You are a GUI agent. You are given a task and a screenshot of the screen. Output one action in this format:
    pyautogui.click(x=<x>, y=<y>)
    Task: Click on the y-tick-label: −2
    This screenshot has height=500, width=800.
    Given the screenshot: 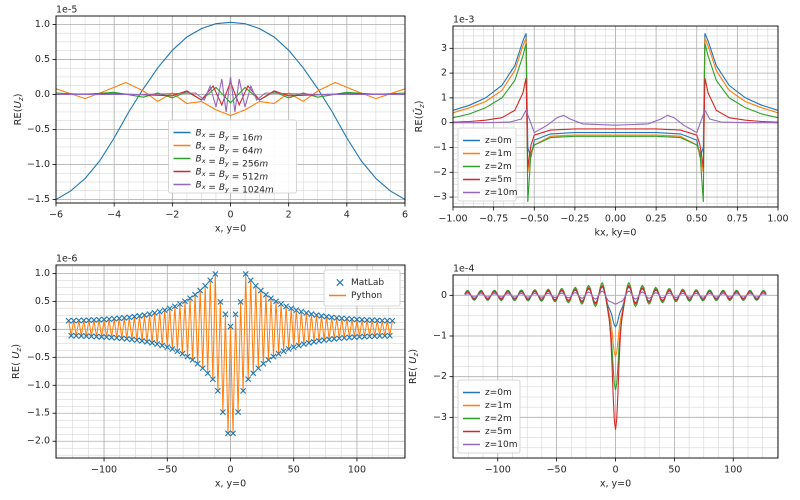 What is the action you would take?
    pyautogui.click(x=440, y=376)
    